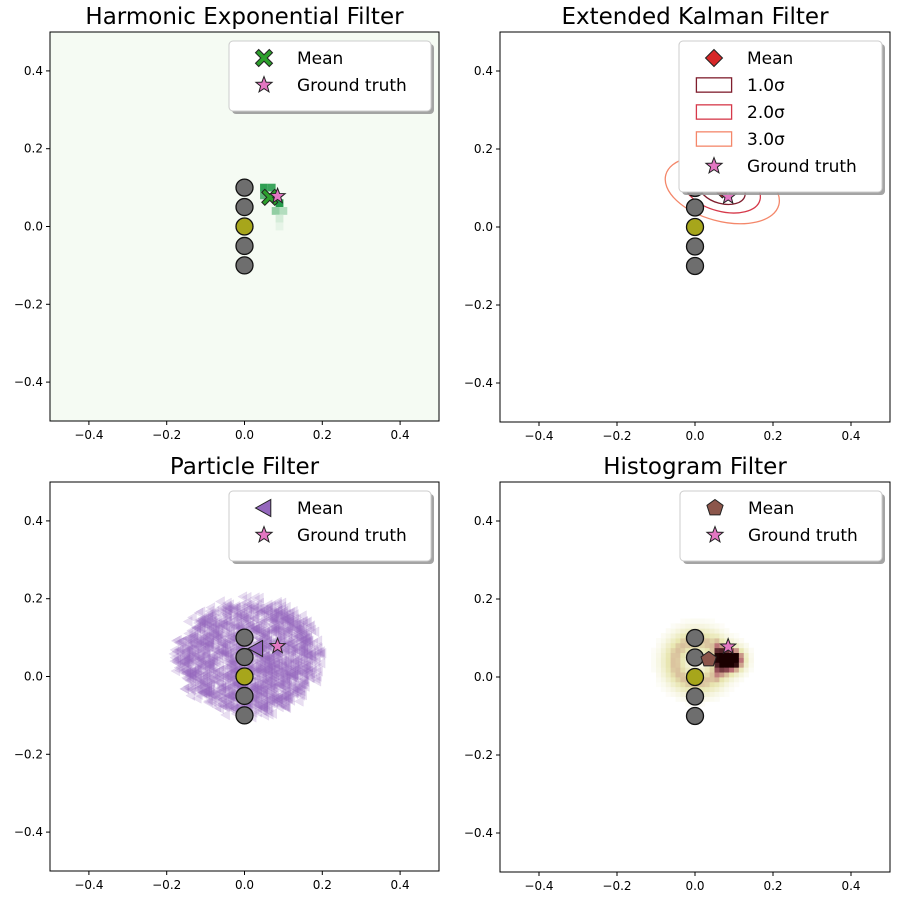 The width and height of the screenshot is (900, 900). Describe the element at coordinates (279, 226) in the screenshot. I see `density-cell` at that location.